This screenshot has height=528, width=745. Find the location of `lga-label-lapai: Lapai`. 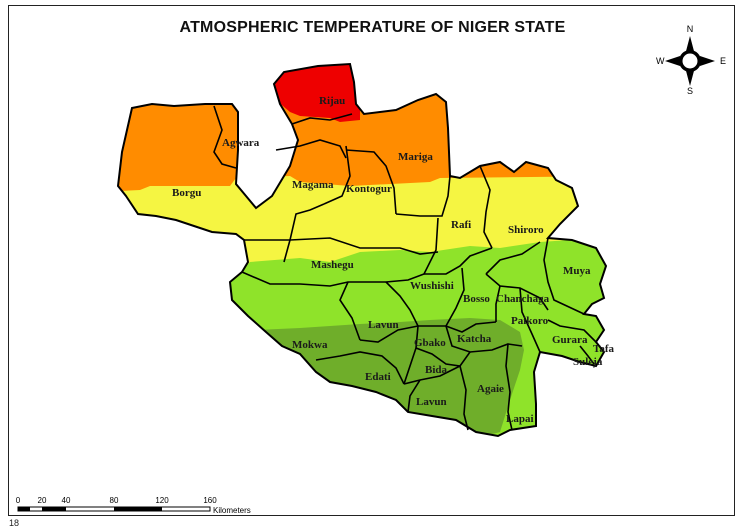

lga-label-lapai: Lapai is located at coordinates (520, 419).